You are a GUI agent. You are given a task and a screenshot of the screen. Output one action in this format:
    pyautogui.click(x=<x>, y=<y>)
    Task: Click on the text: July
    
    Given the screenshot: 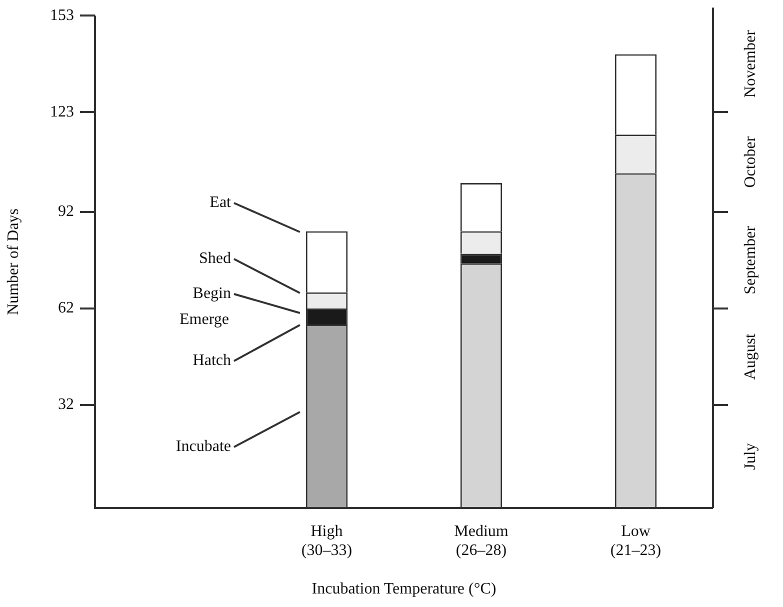 What is the action you would take?
    pyautogui.click(x=751, y=456)
    